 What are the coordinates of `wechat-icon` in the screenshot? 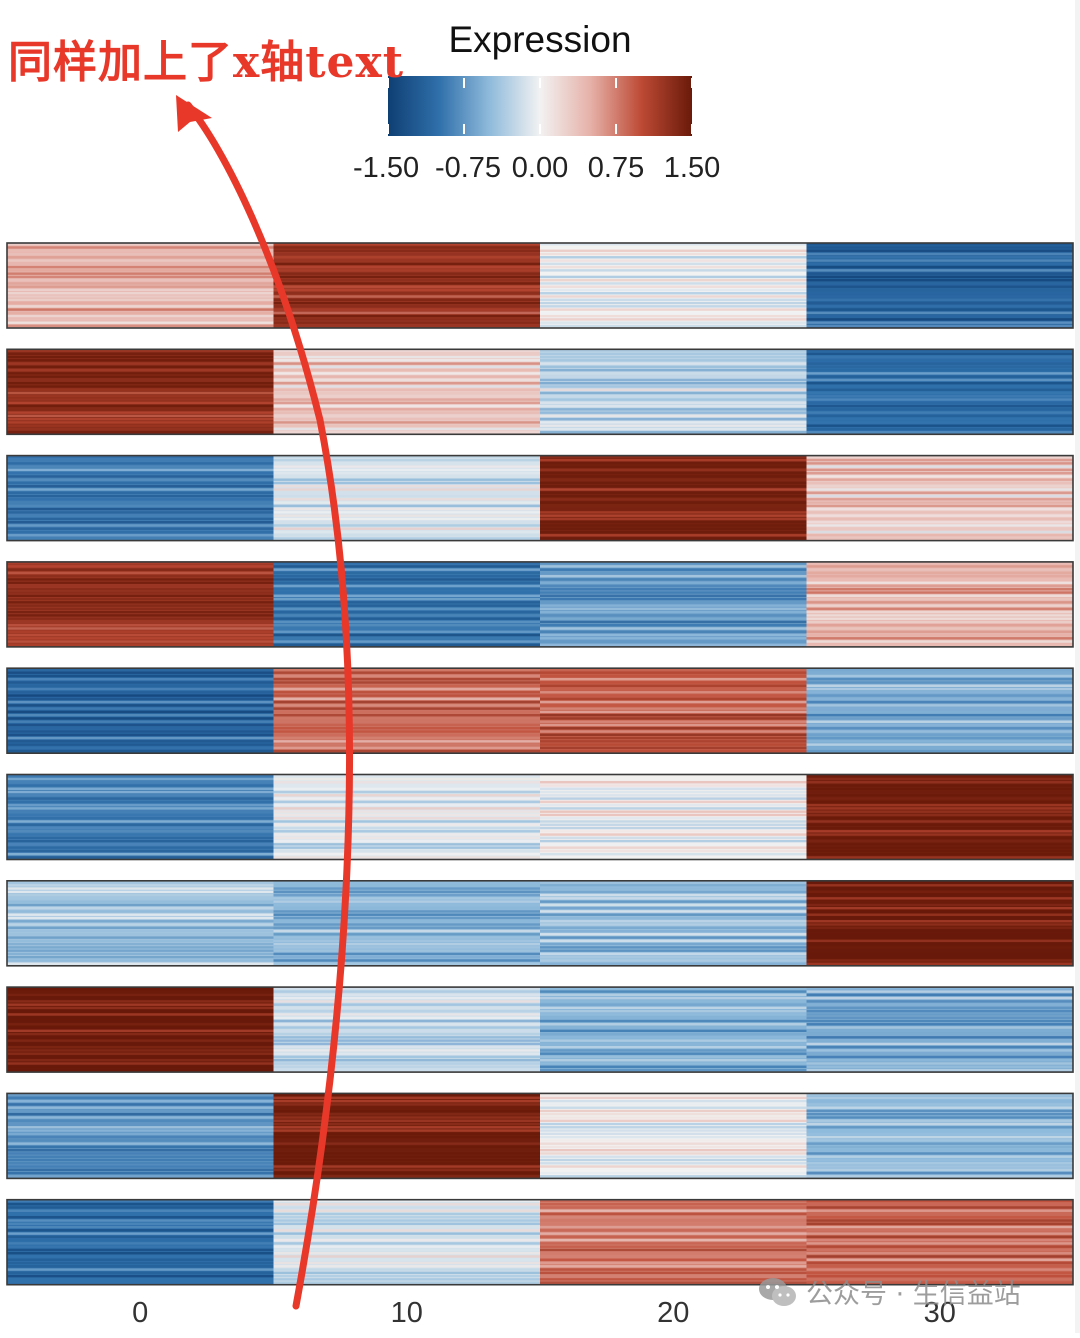 It's located at (777, 1291).